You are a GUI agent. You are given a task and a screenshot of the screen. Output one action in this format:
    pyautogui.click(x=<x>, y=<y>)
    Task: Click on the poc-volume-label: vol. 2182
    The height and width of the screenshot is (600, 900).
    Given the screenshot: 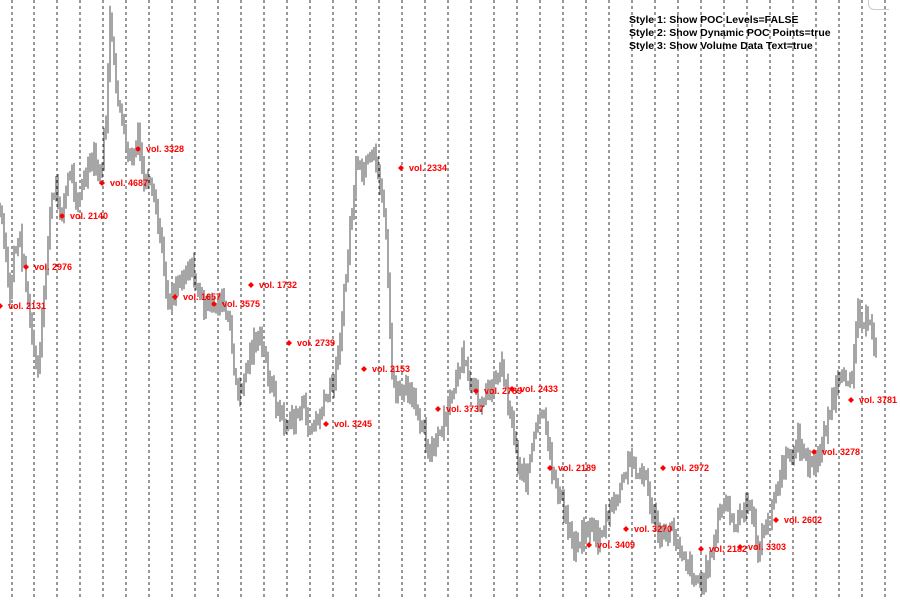 What is the action you would take?
    pyautogui.click(x=728, y=549)
    